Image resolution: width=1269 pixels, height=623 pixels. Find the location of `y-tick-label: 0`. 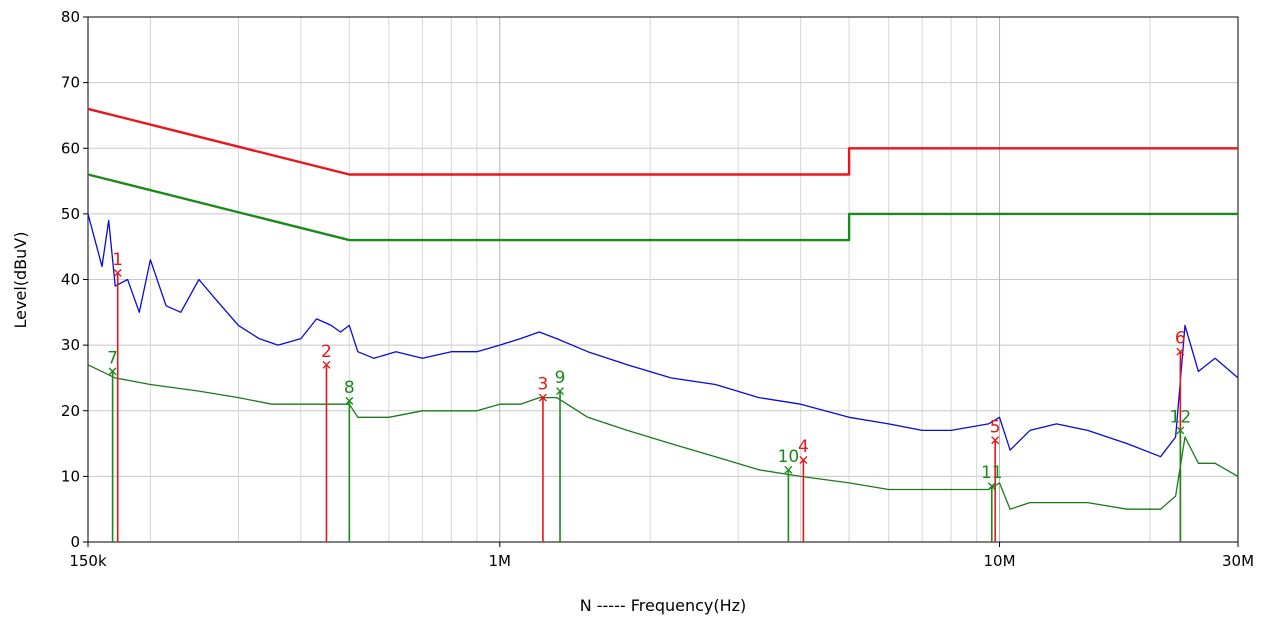

y-tick-label: 0 is located at coordinates (75, 542).